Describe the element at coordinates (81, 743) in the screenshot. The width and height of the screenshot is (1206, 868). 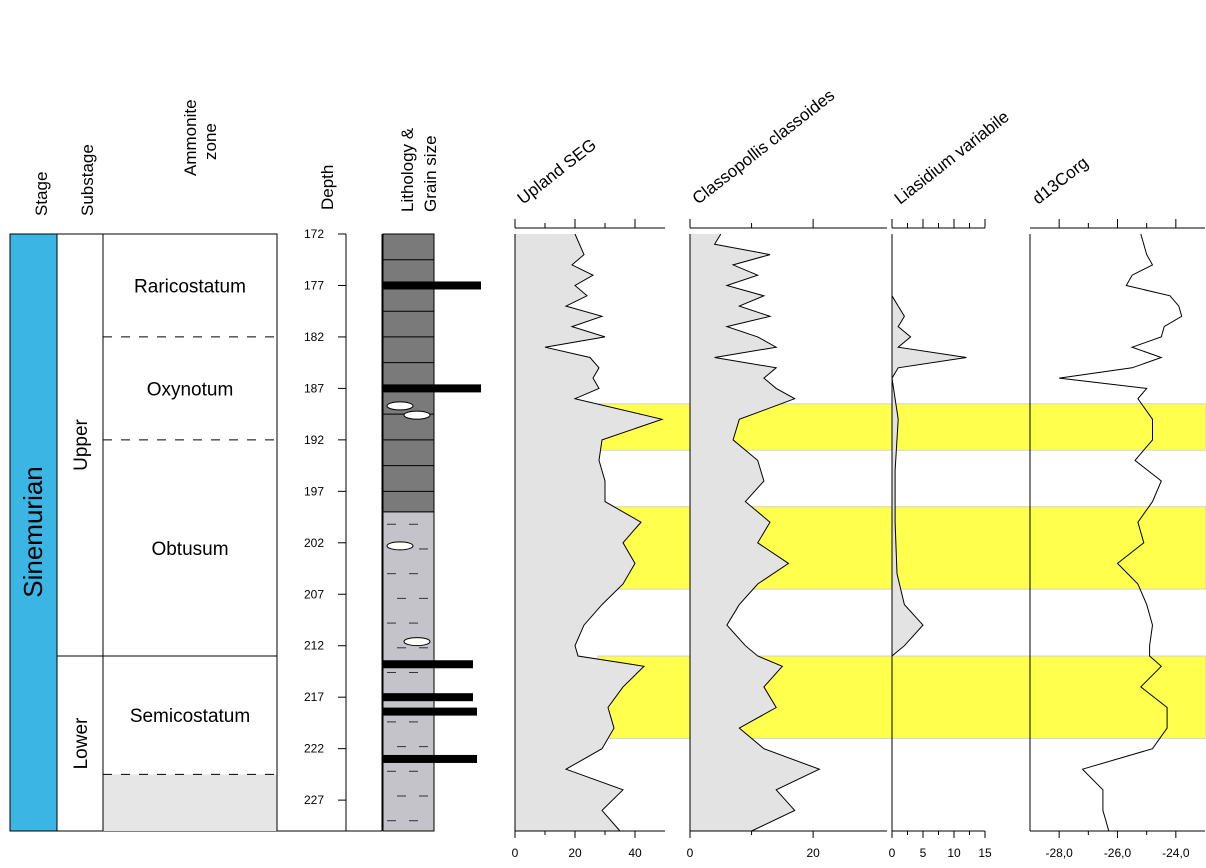
I see `substage-label: Lower` at that location.